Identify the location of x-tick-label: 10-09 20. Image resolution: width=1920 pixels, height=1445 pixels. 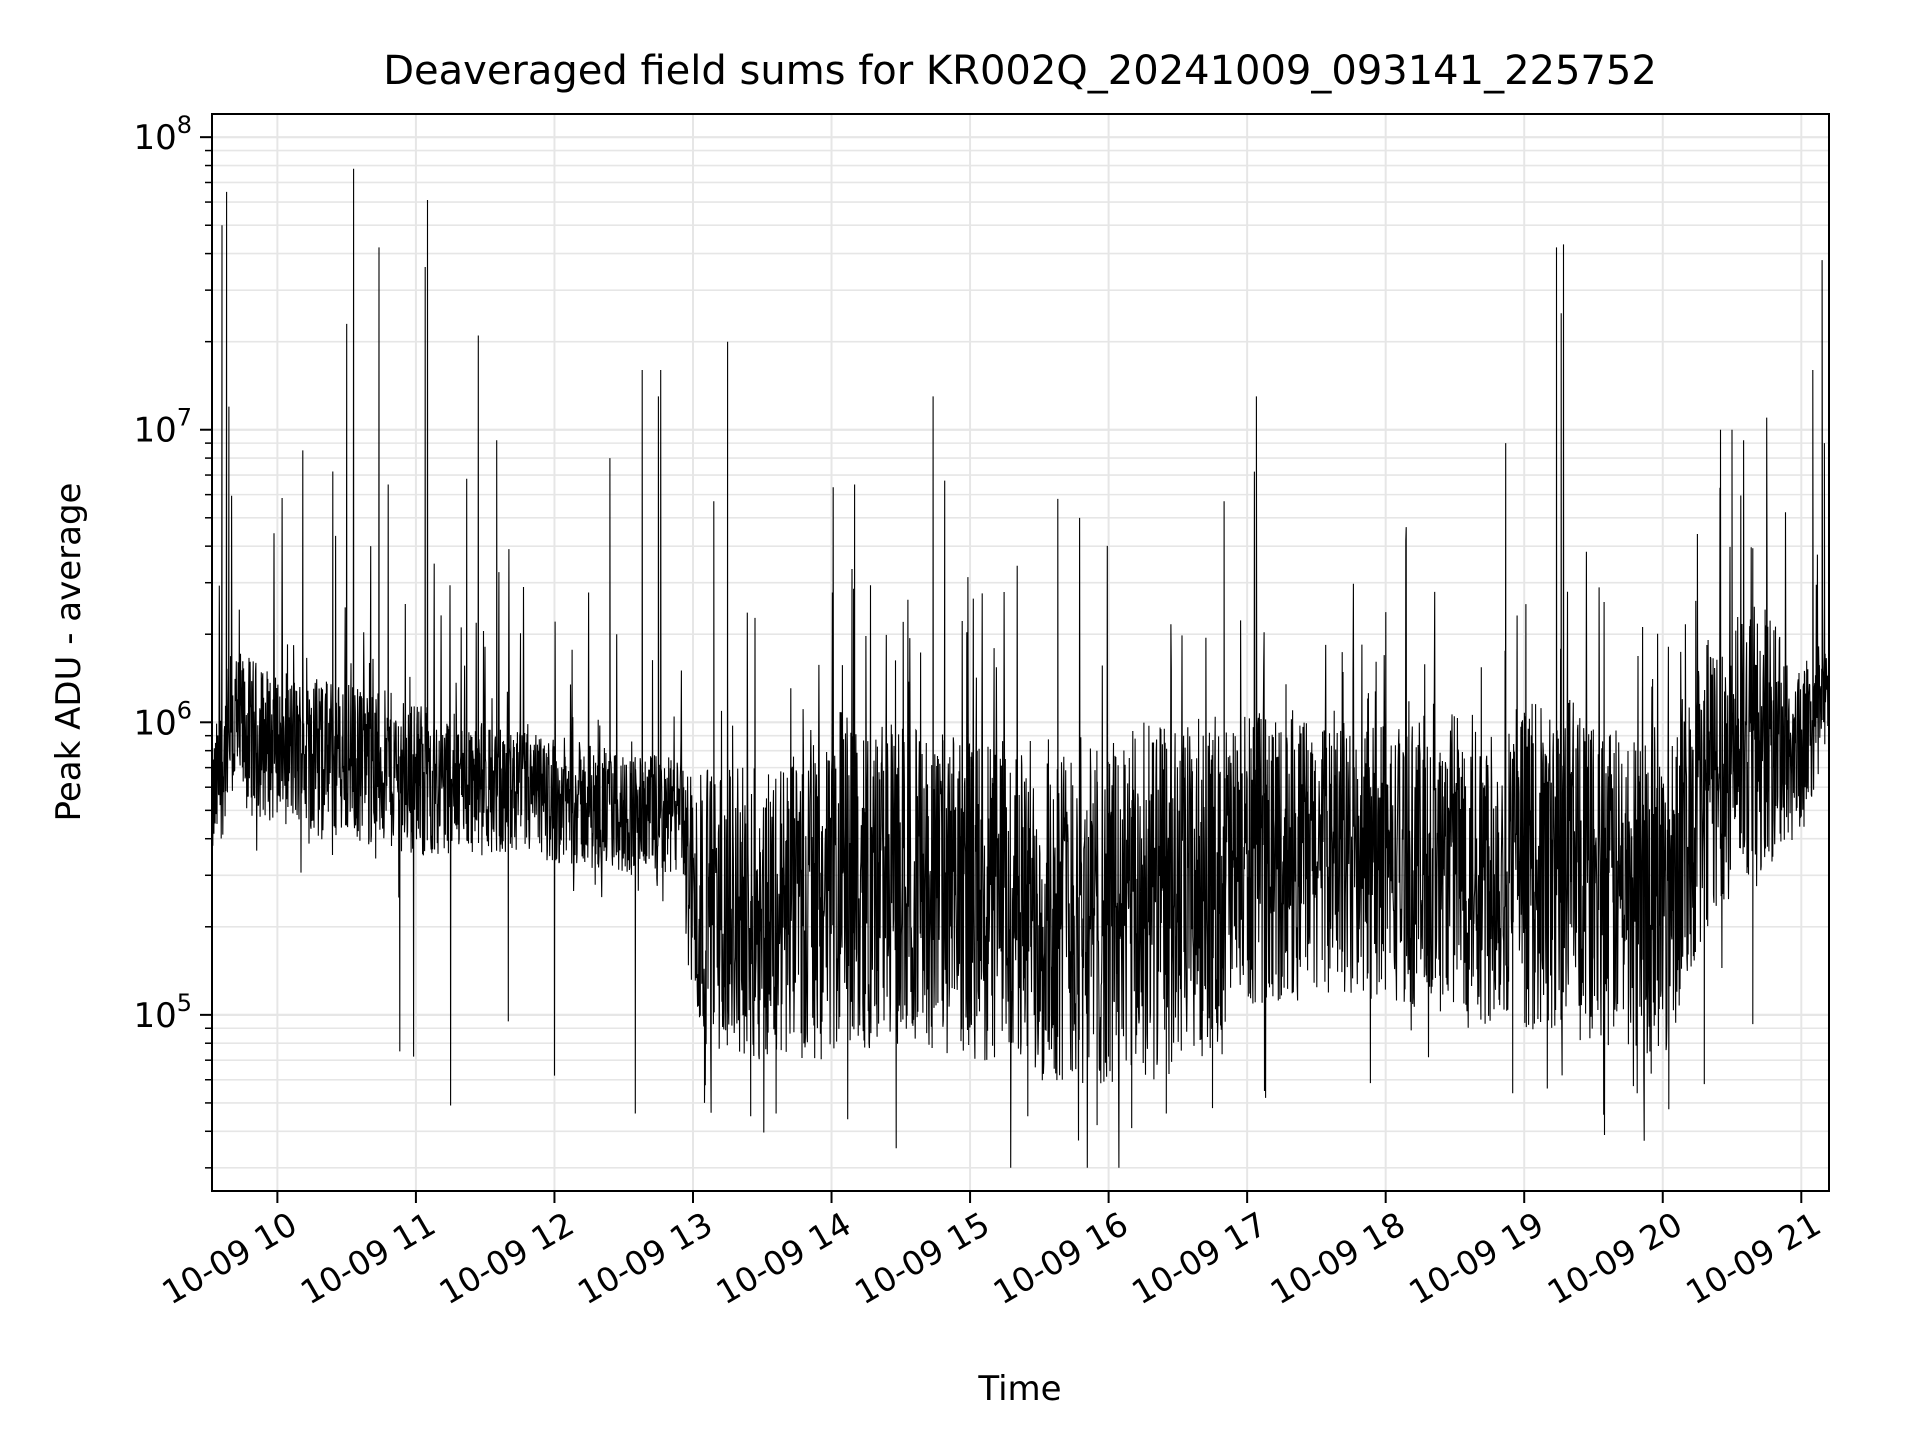
(1615, 1258).